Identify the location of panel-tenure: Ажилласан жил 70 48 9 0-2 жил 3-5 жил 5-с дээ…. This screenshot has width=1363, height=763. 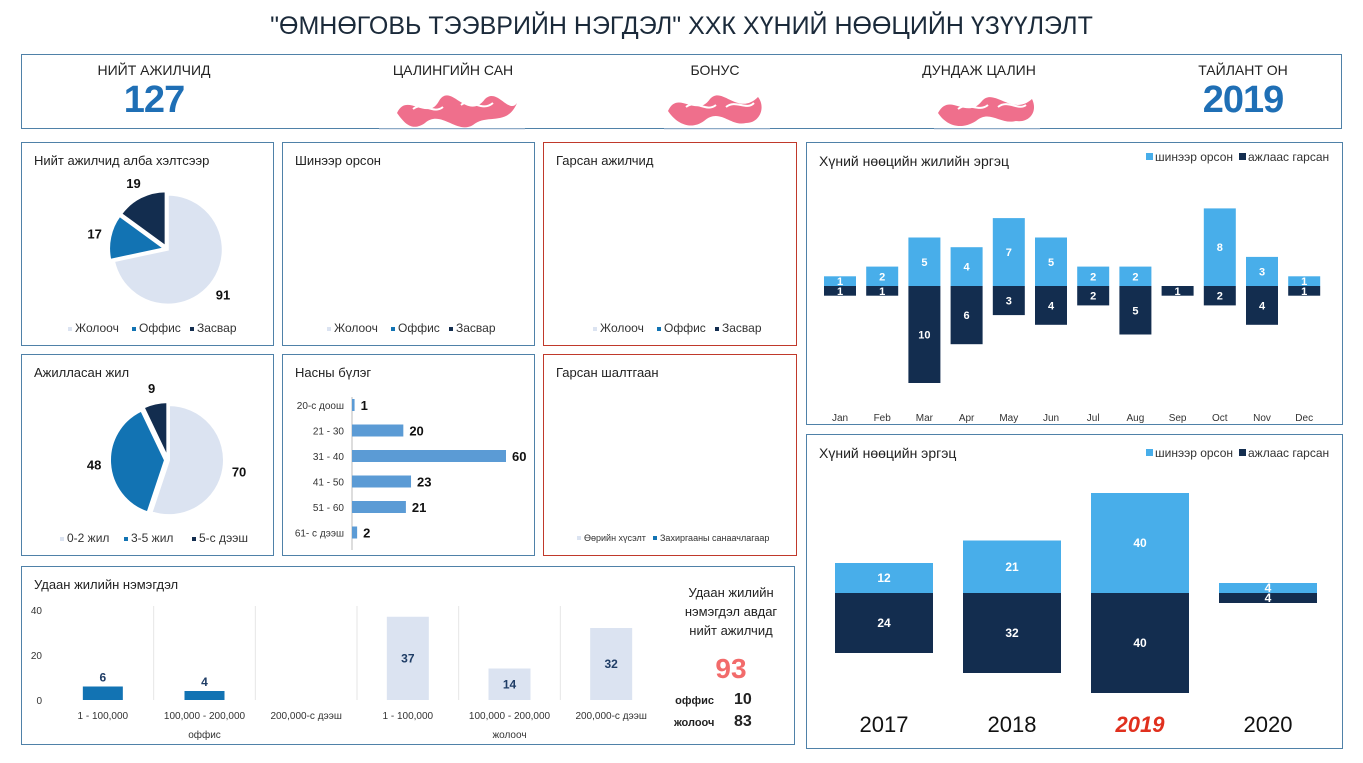
(147, 455).